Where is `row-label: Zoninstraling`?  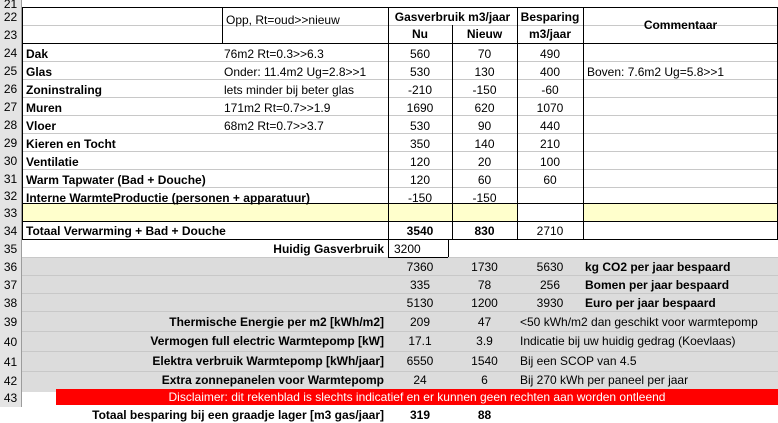
row-label: Zoninstraling is located at coordinates (64, 90).